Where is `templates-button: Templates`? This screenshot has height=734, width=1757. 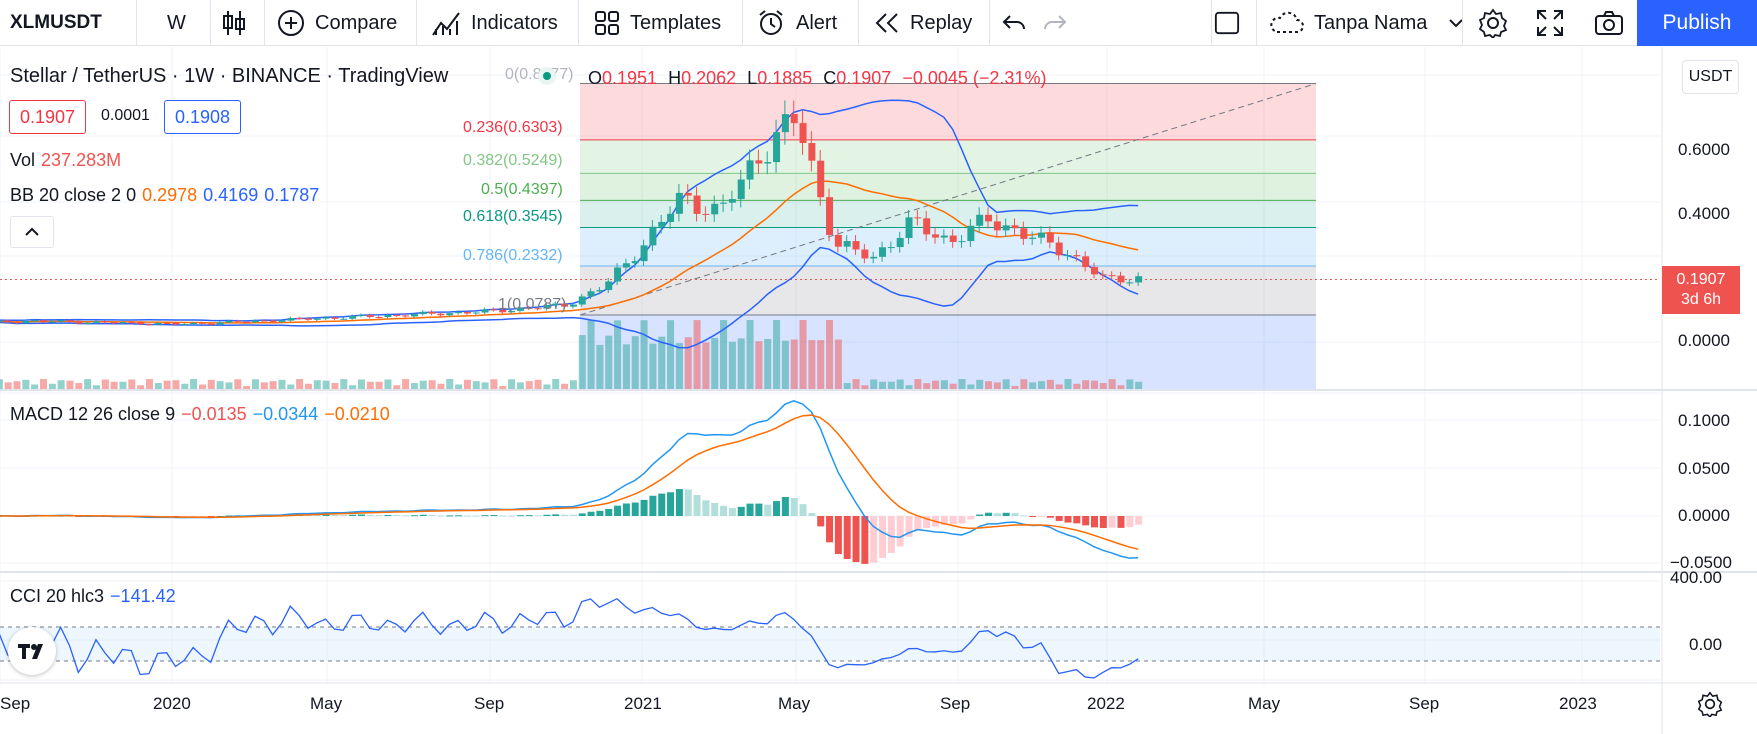
templates-button: Templates is located at coordinates (657, 23).